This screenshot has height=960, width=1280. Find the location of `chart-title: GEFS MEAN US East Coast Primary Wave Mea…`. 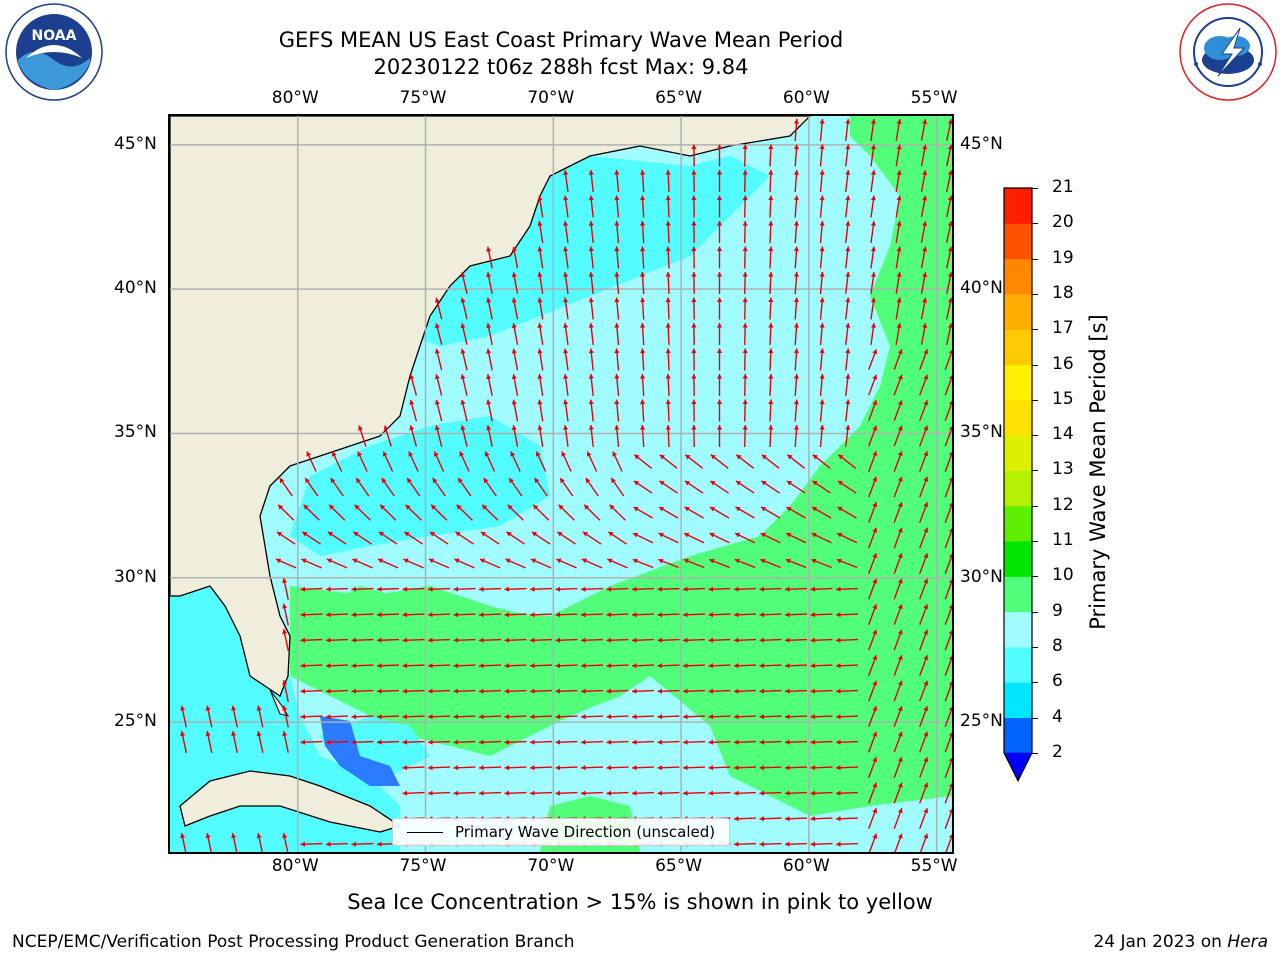

chart-title: GEFS MEAN US East Coast Primary Wave Mea… is located at coordinates (561, 40).